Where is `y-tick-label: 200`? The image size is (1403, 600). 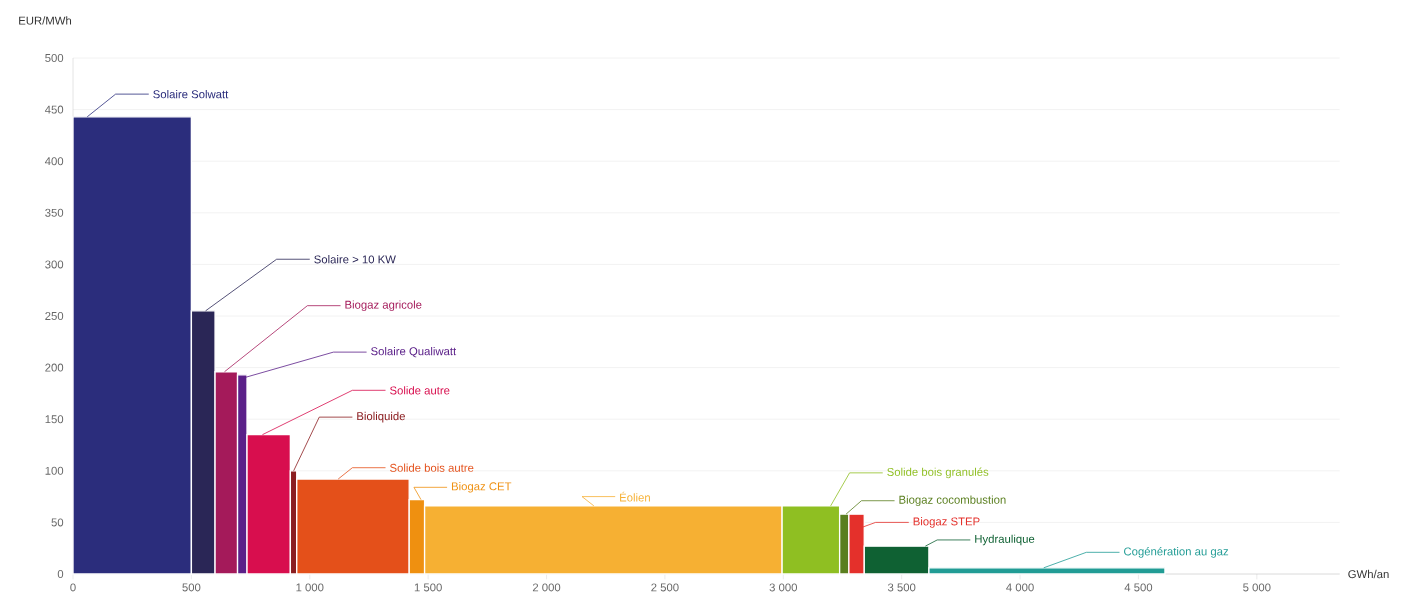 y-tick-label: 200 is located at coordinates (54, 367).